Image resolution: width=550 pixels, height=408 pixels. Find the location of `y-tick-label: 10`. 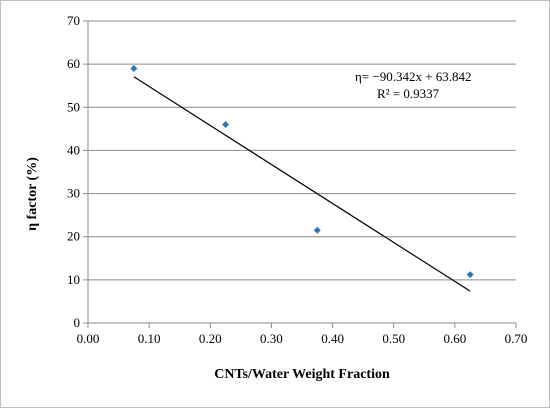

y-tick-label: 10 is located at coordinates (73, 279).